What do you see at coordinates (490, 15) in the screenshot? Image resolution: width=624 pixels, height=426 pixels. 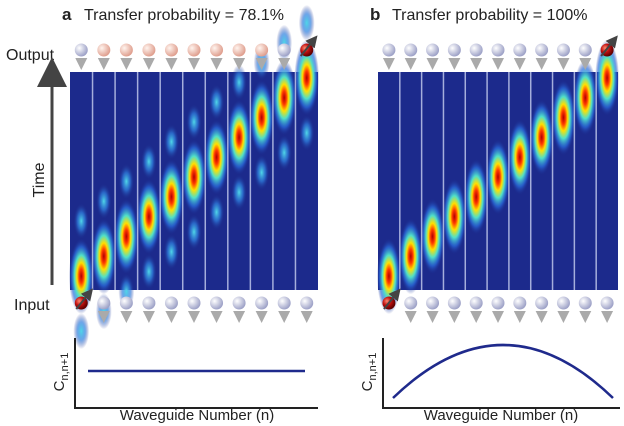 I see `panel-title: Transfer probability = 100%` at bounding box center [490, 15].